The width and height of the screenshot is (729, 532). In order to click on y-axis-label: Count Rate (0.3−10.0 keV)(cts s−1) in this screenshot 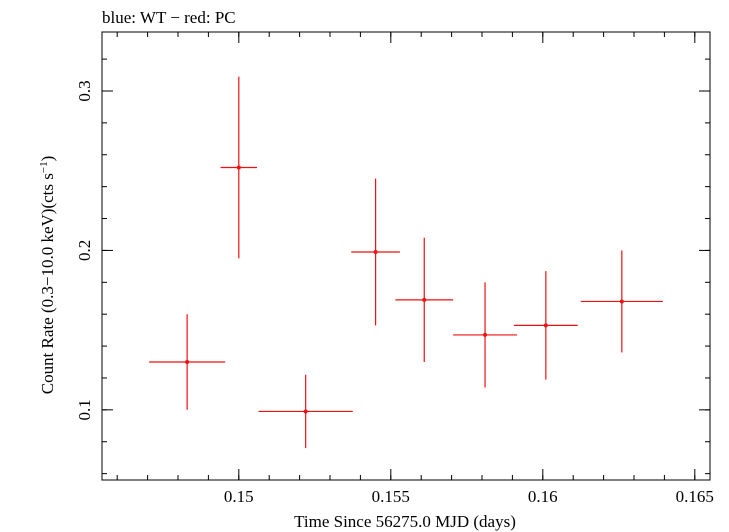, I will do `click(47, 275)`.